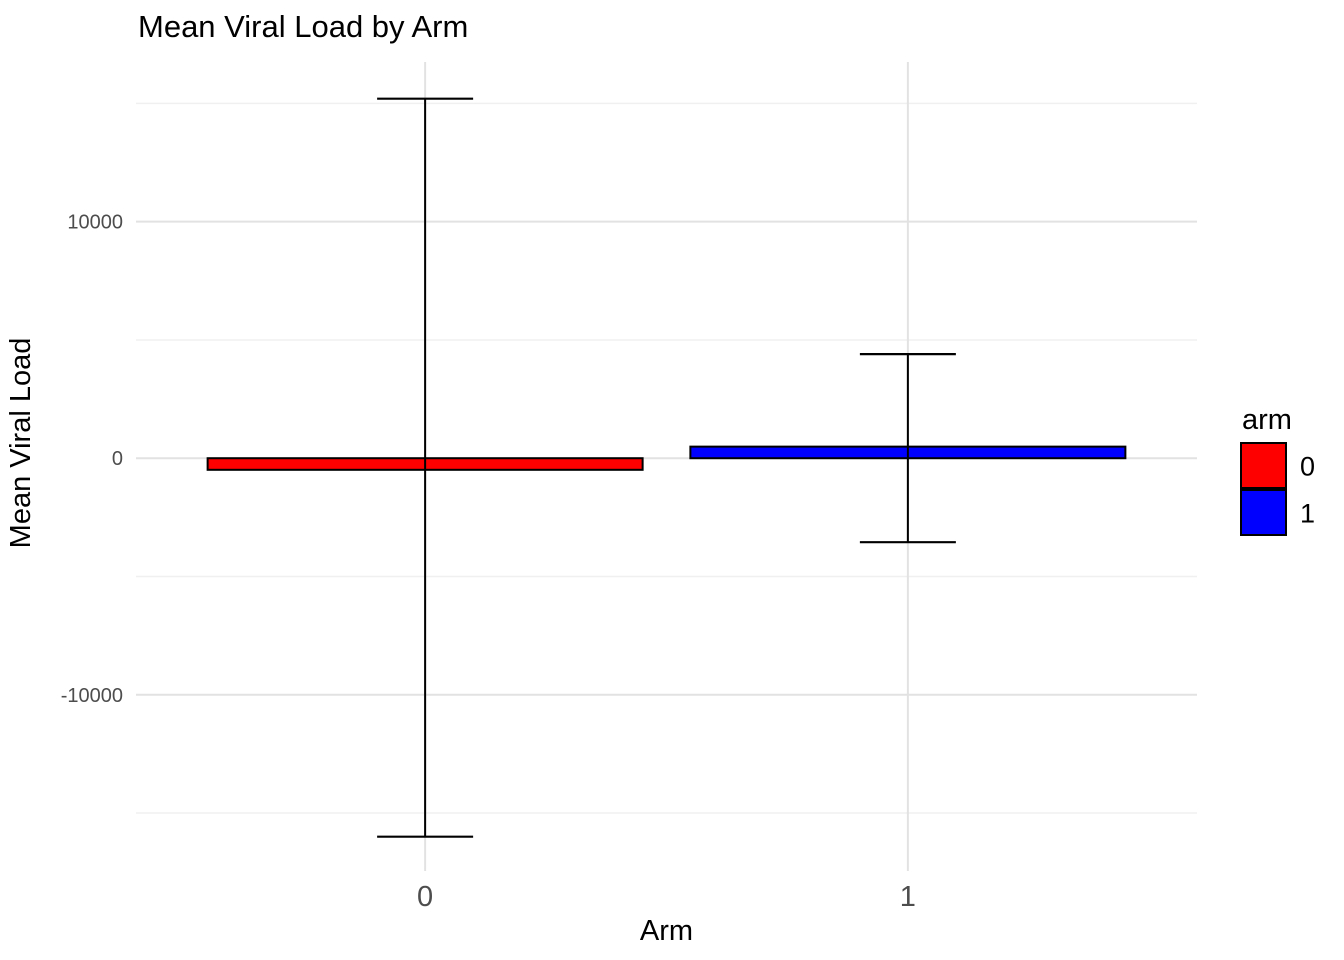  What do you see at coordinates (1267, 420) in the screenshot?
I see `legend-title: arm` at bounding box center [1267, 420].